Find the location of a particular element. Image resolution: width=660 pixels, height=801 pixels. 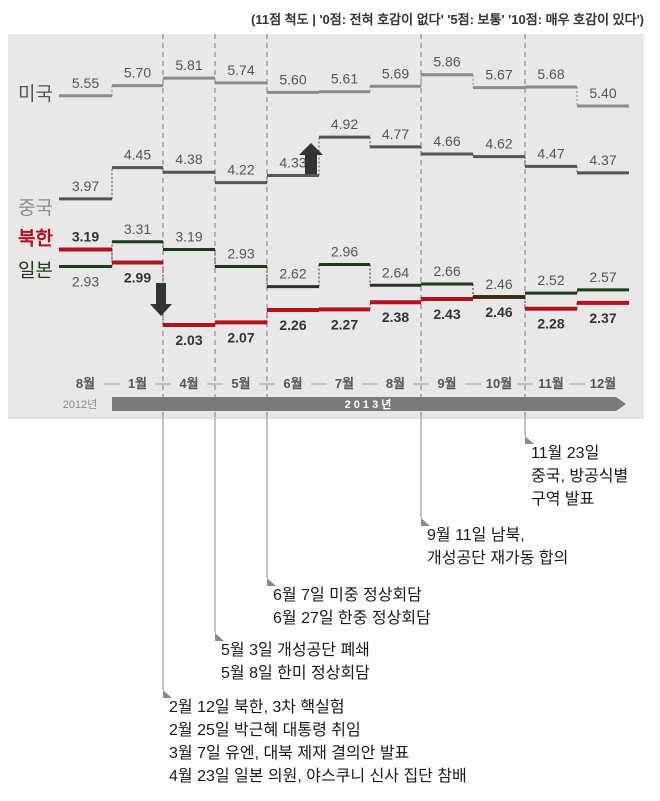

x-tick-label: 6월 is located at coordinates (292, 383).